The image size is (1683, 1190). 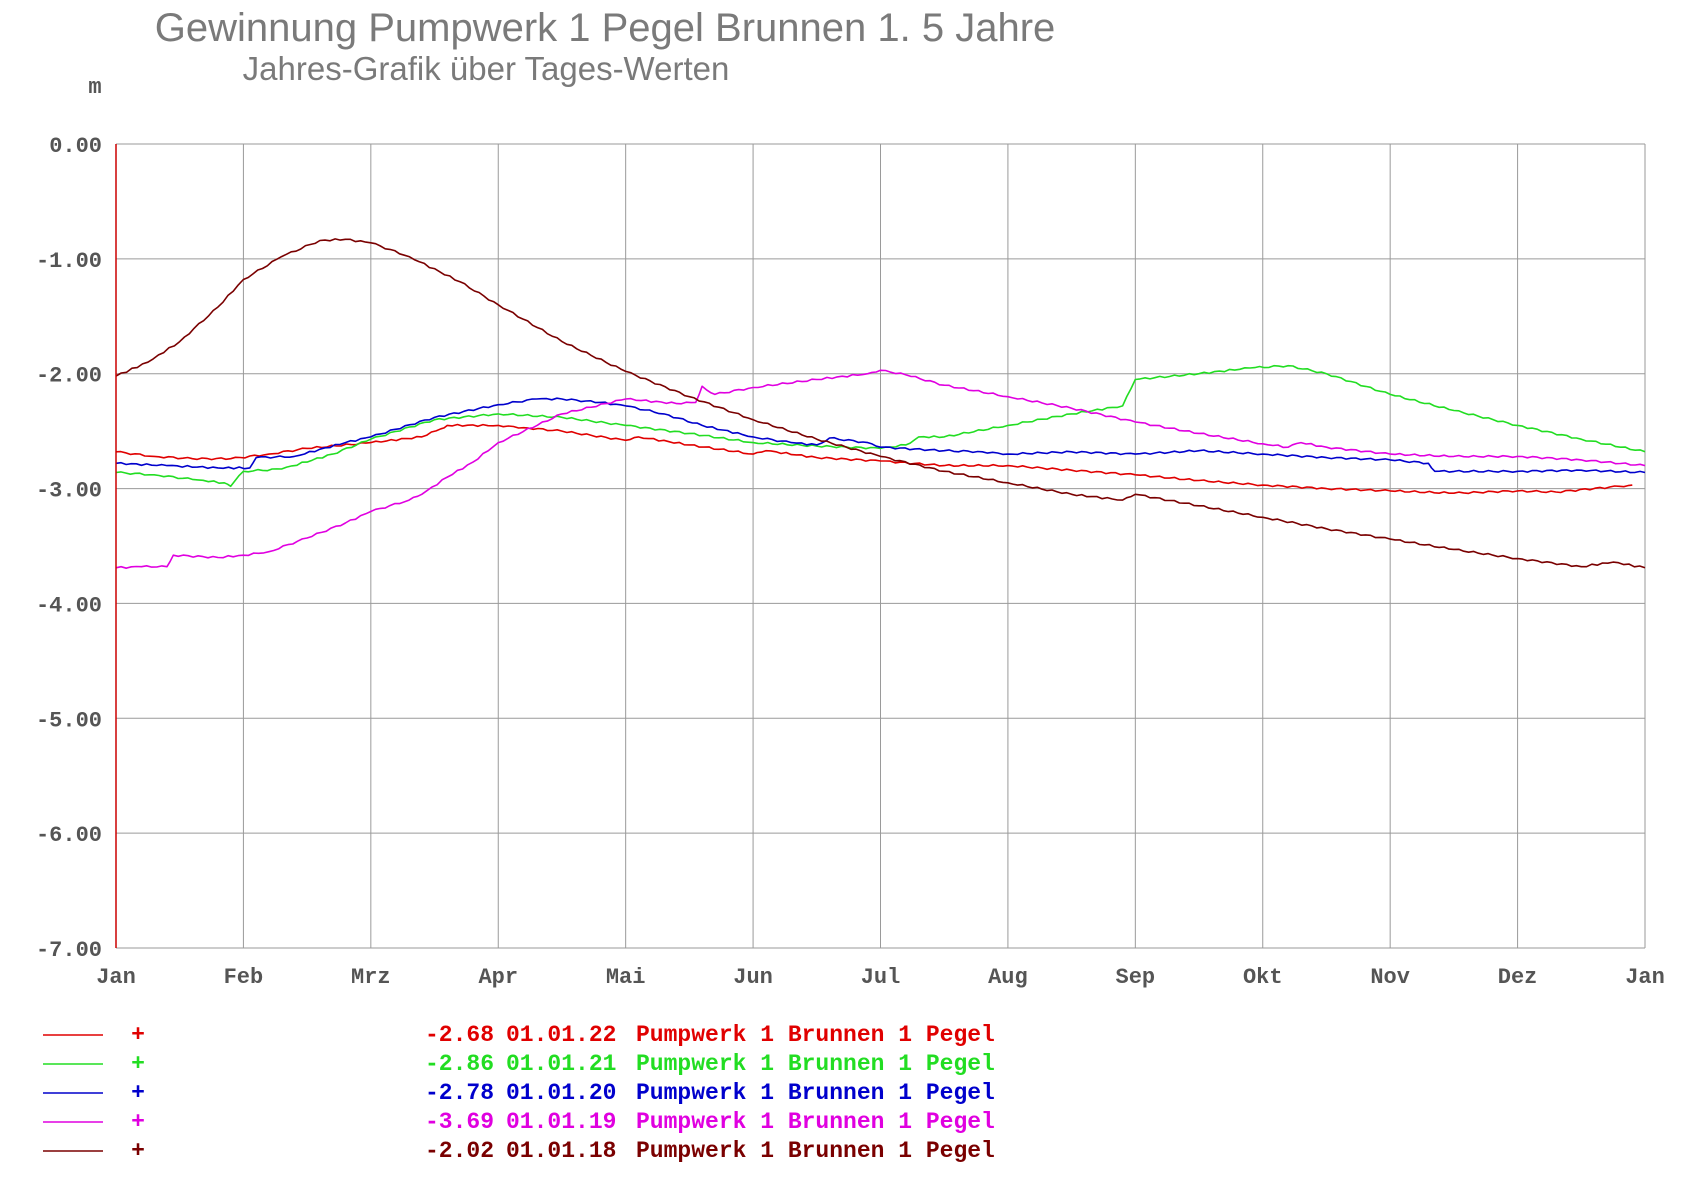 I want to click on legend-entry: + -2.78 01.01.20 Pumpwerk 1 Brunnen 1 Pegel, so click(x=519, y=1093).